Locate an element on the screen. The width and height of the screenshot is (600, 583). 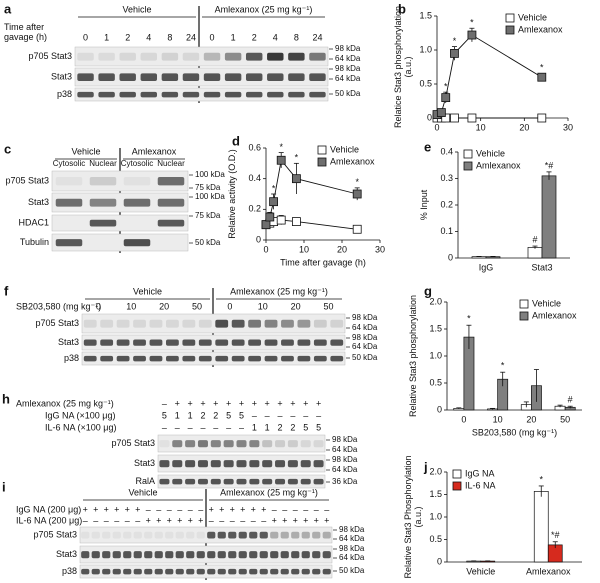
panel-label: b is located at coordinates (402, 8).